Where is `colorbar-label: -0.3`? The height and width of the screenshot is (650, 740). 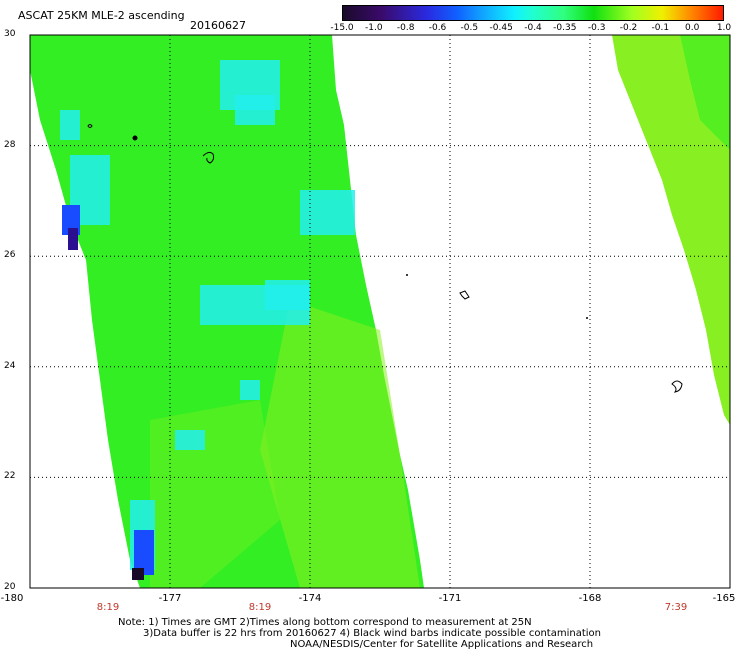 colorbar-label: -0.3 is located at coordinates (596, 28).